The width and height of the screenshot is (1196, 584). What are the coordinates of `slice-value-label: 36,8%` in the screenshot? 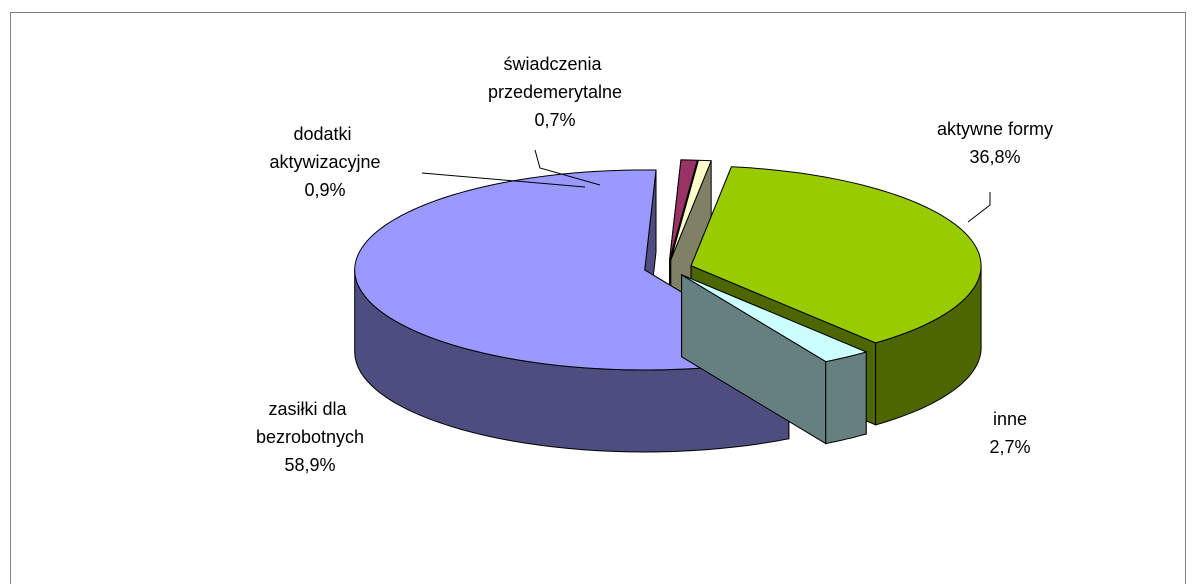 It's located at (994, 157).